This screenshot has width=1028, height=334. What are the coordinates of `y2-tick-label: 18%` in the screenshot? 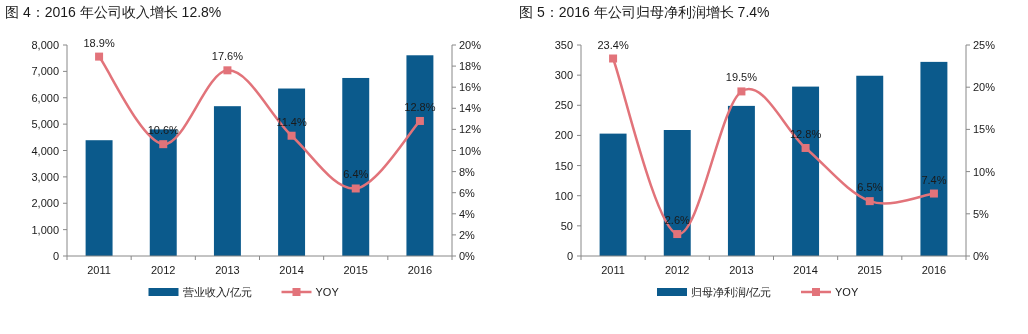 It's located at (470, 66).